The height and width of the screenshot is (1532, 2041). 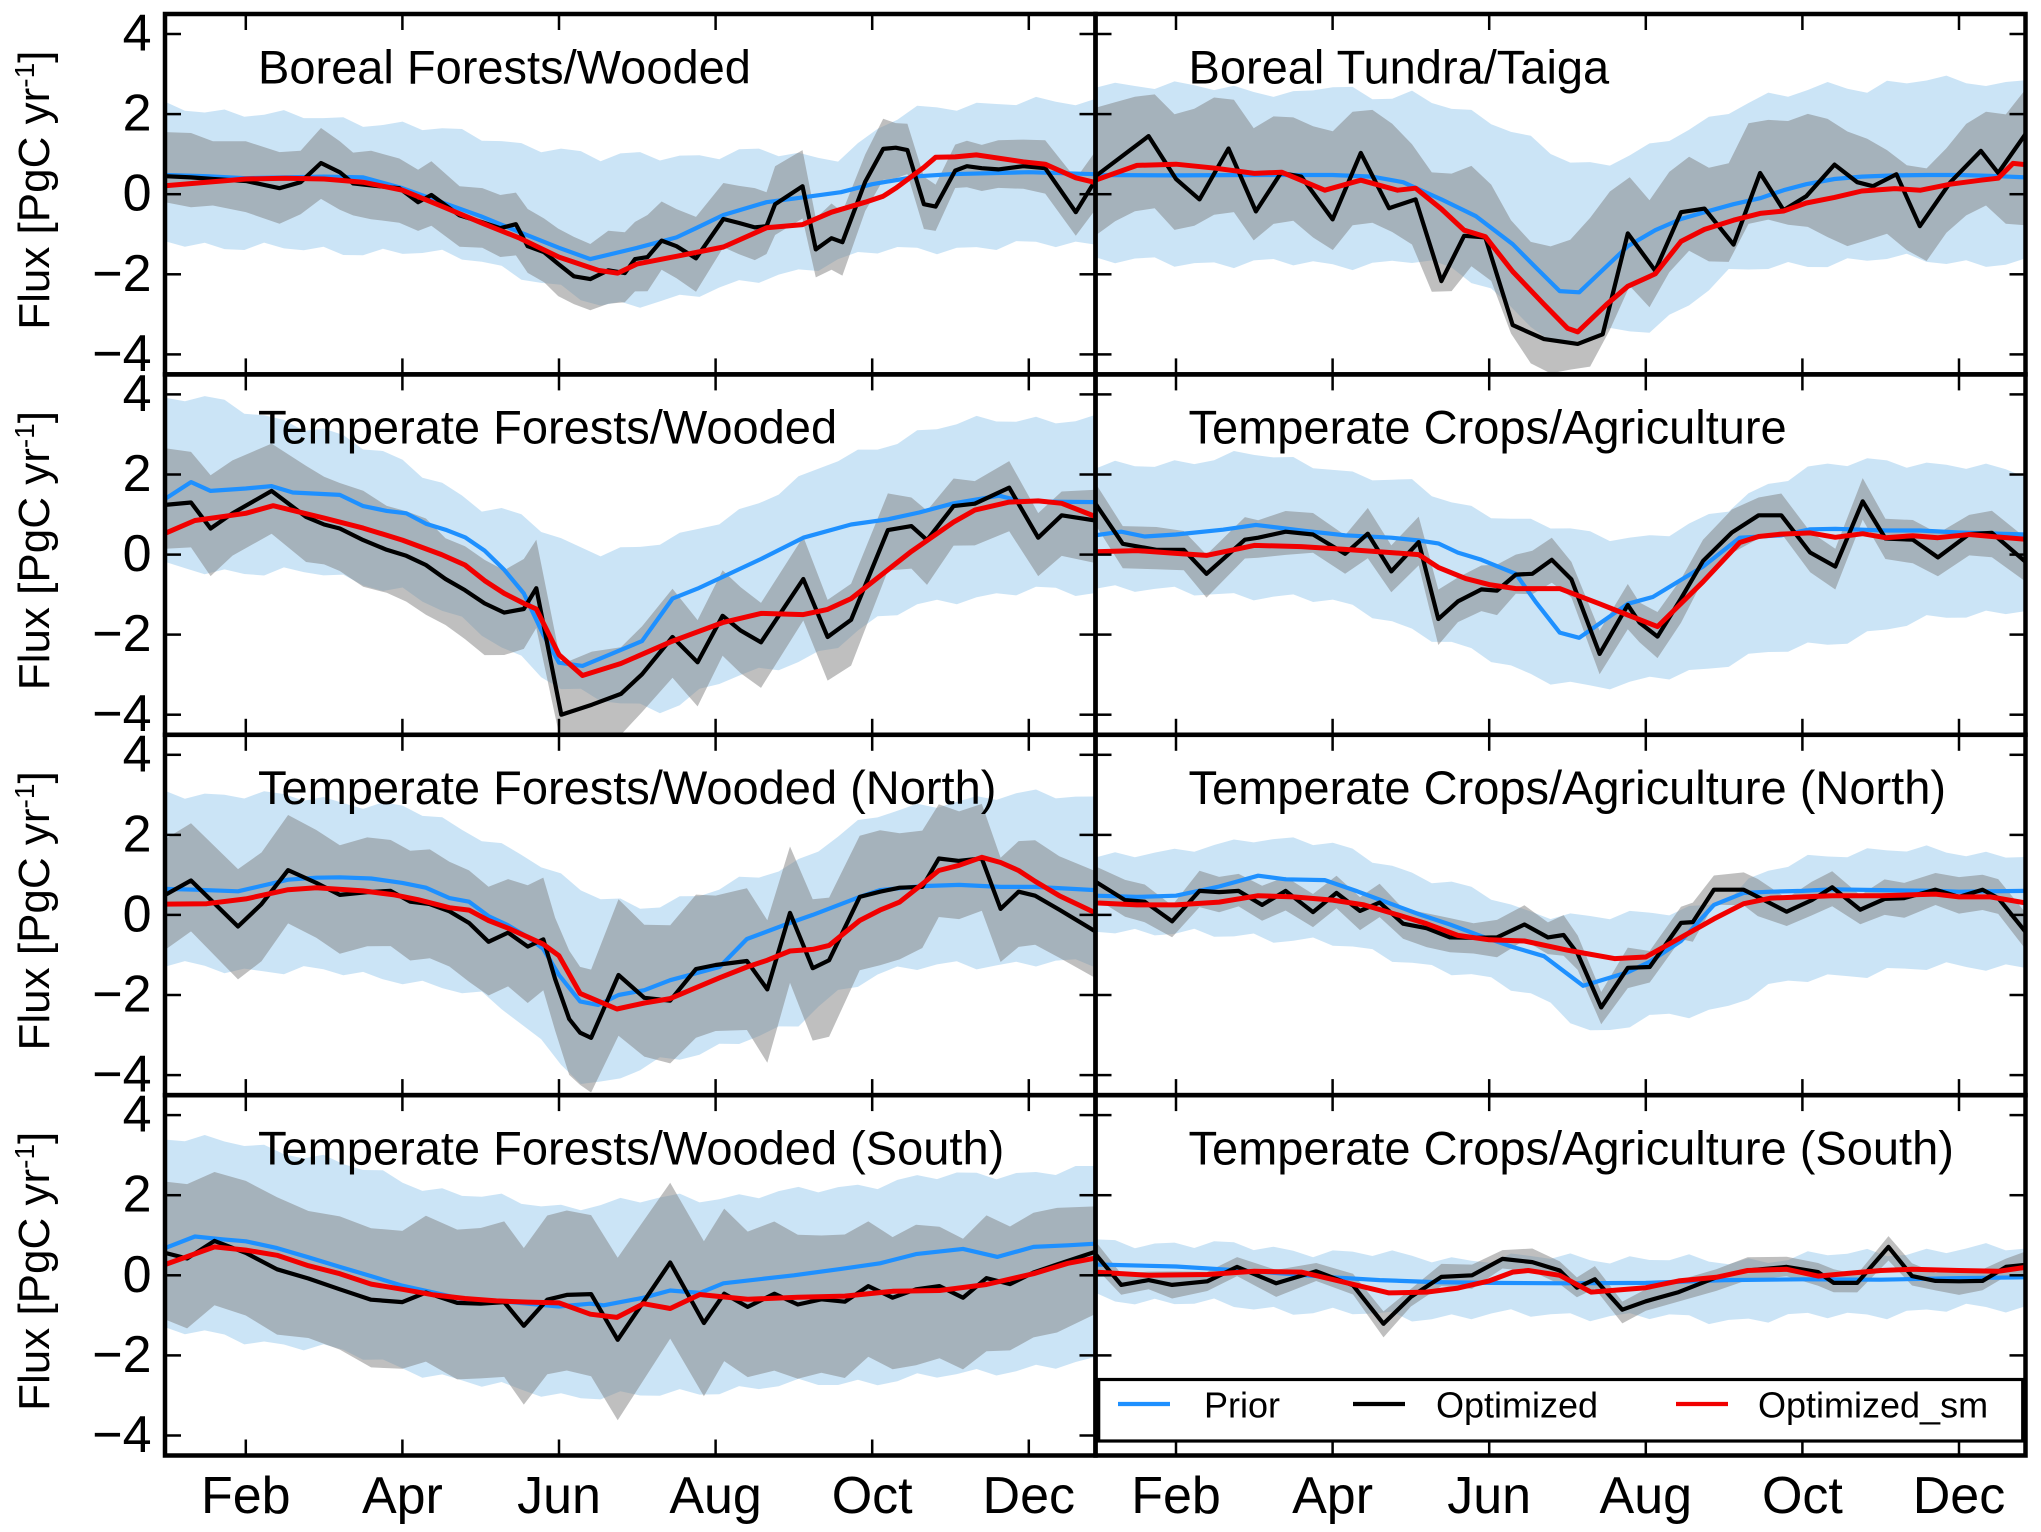 I want to click on svg-text:Temperate Crops/Agriculture (N: Temperate Crops/Agriculture (North), so click(x=1568, y=787).